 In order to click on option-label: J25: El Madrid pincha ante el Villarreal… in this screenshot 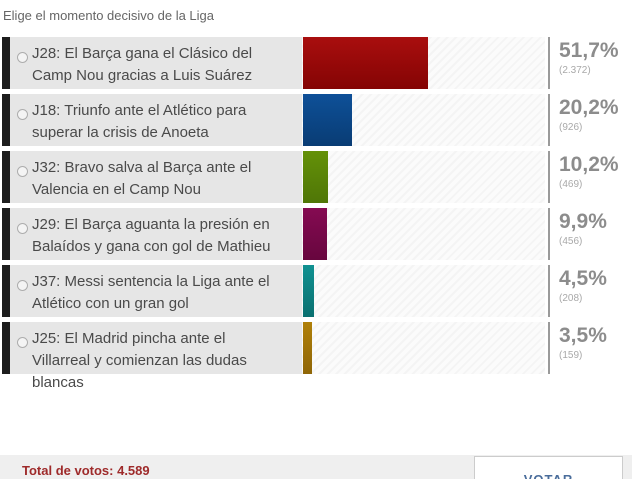, I will do `click(139, 360)`.